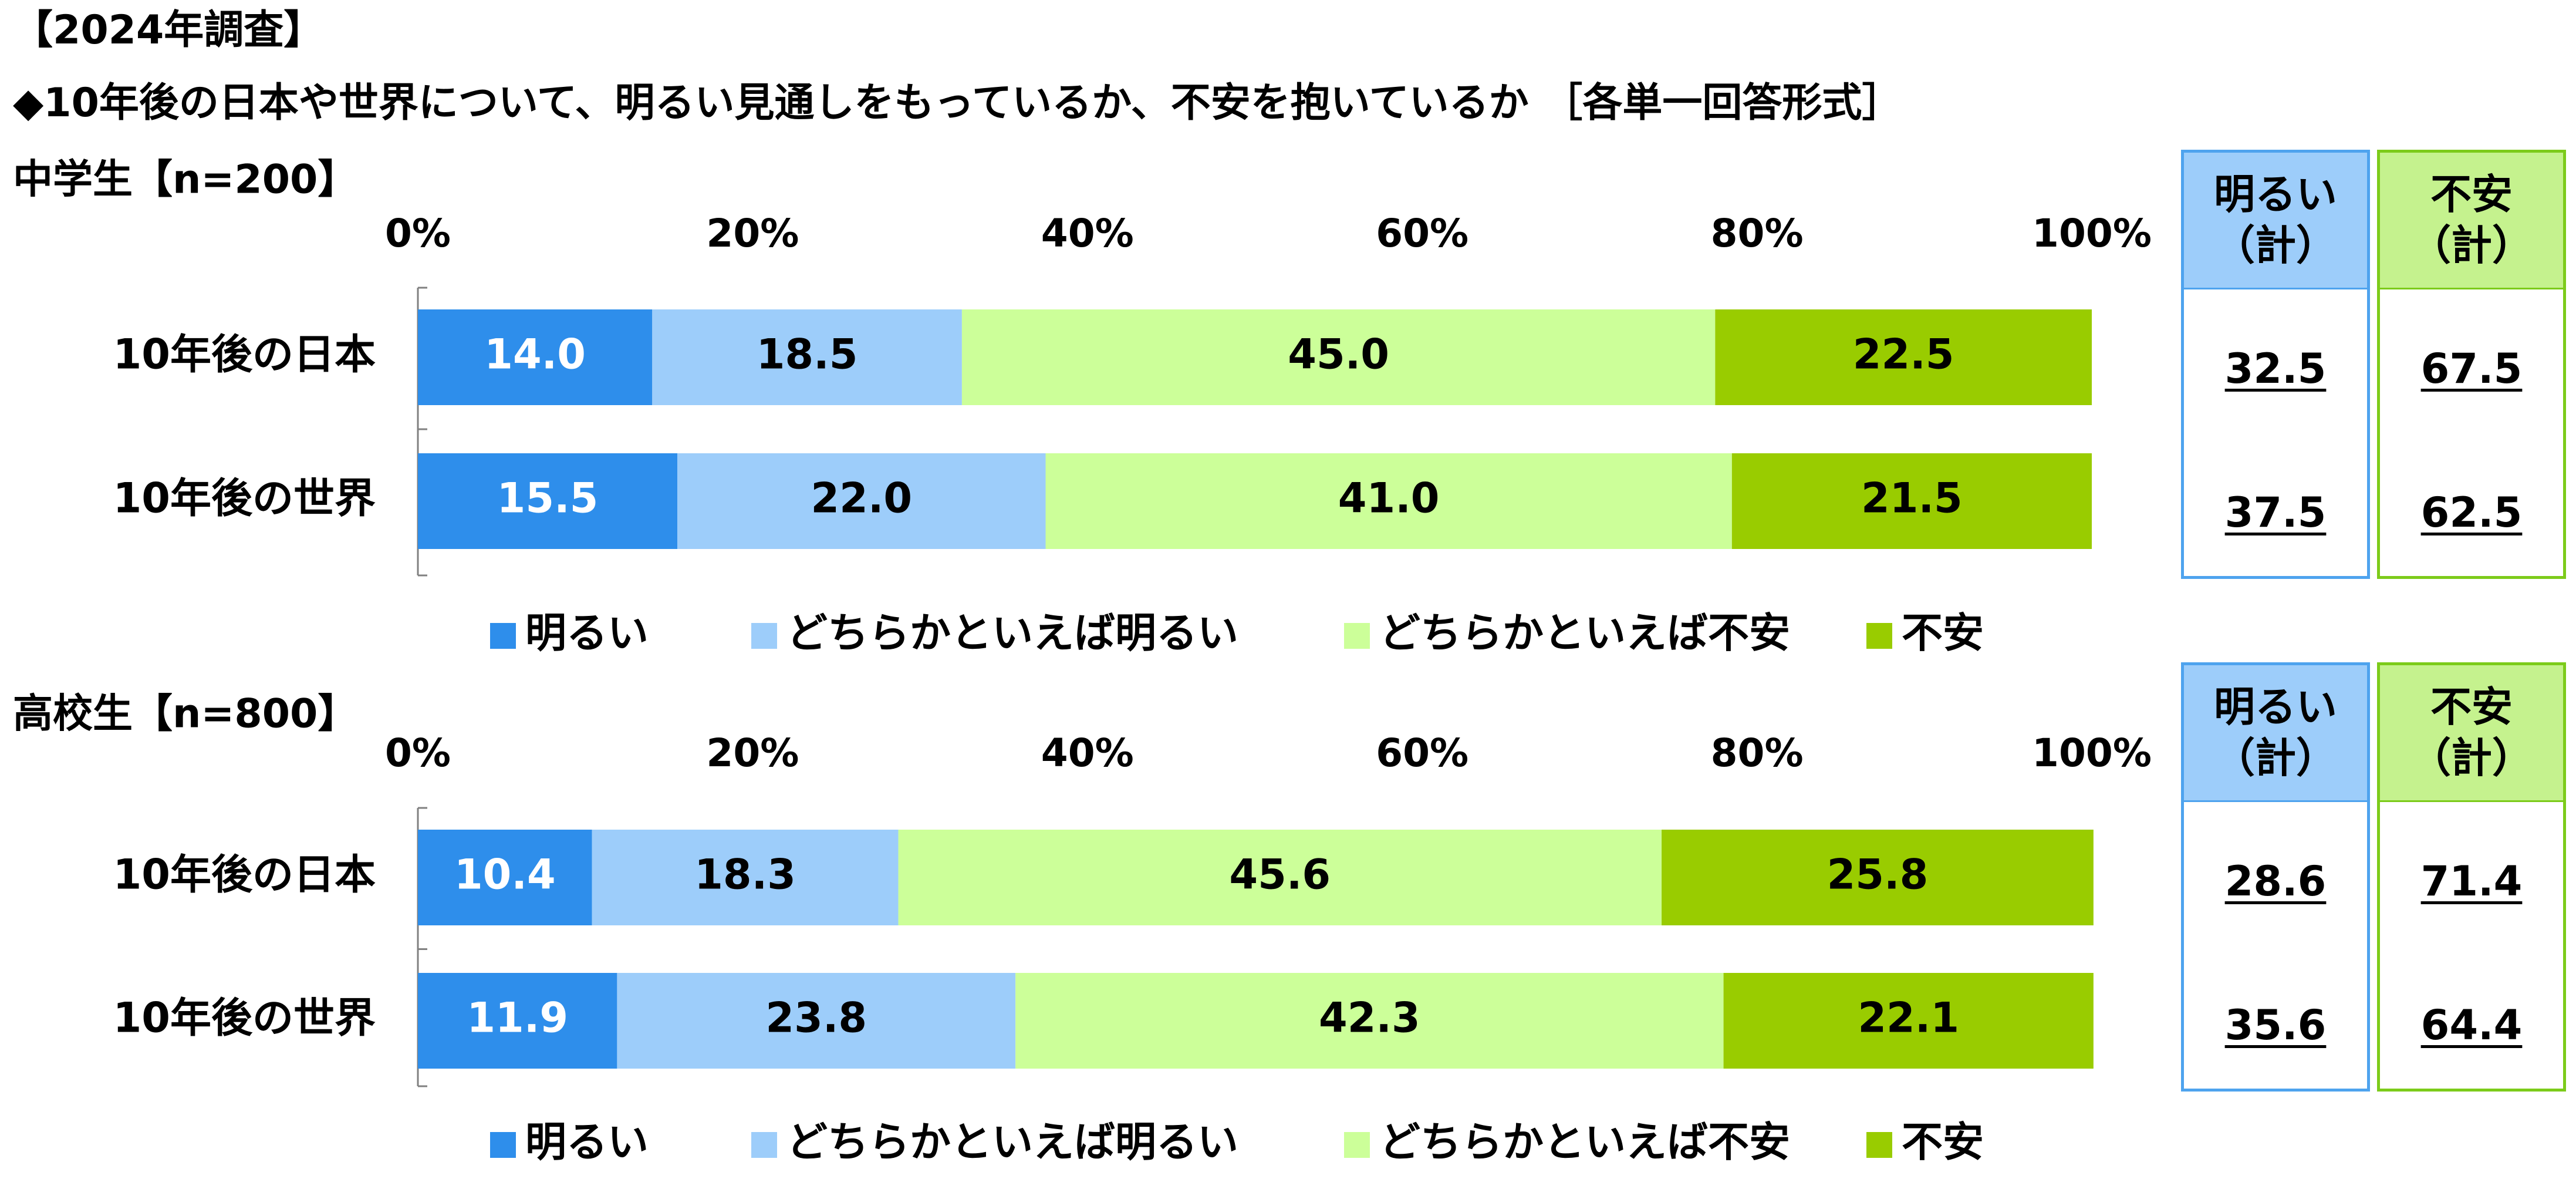 Image resolution: width=2576 pixels, height=1179 pixels. Describe the element at coordinates (1280, 875) in the screenshot. I see `bar-value-label: 45.6` at that location.